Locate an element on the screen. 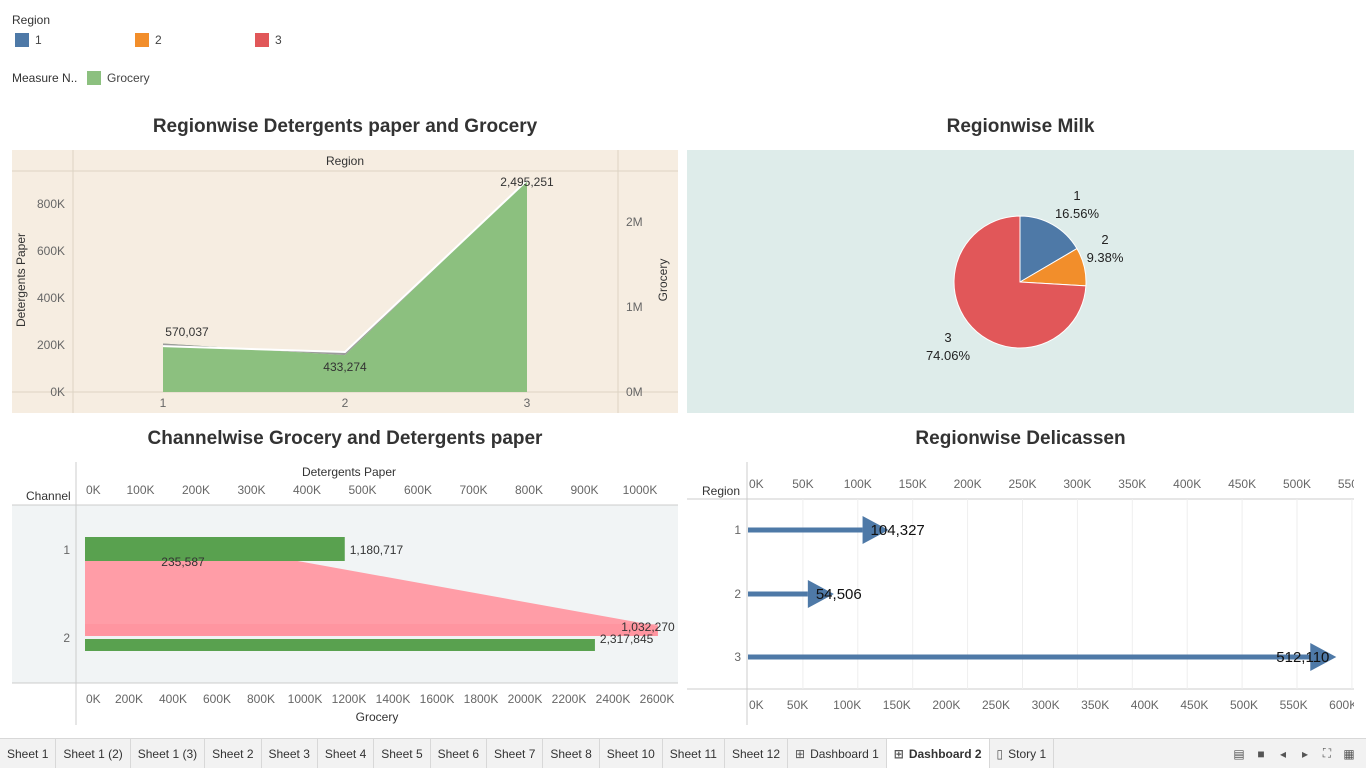 Image resolution: width=1366 pixels, height=768 pixels. chart3-xtick-bottom: 400K is located at coordinates (173, 699).